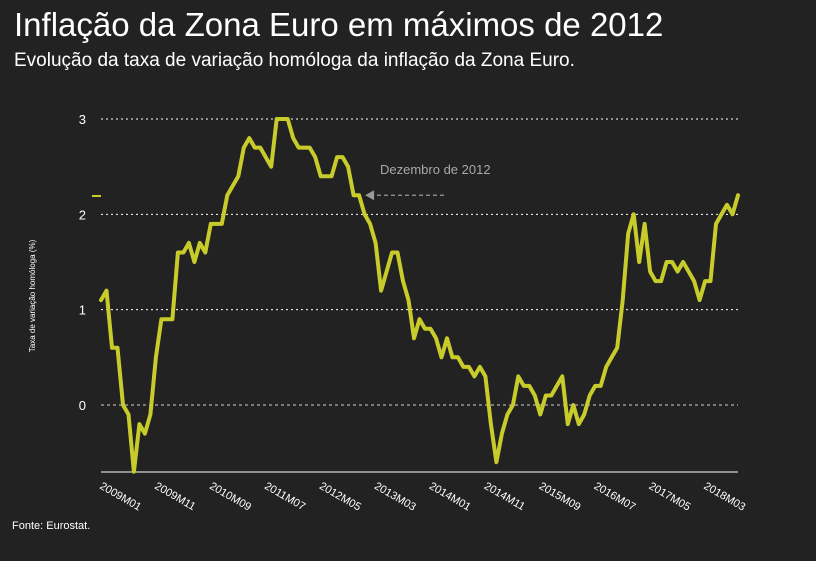 The height and width of the screenshot is (561, 816). What do you see at coordinates (121, 496) in the screenshot?
I see `x-tick-label: 2009M01` at bounding box center [121, 496].